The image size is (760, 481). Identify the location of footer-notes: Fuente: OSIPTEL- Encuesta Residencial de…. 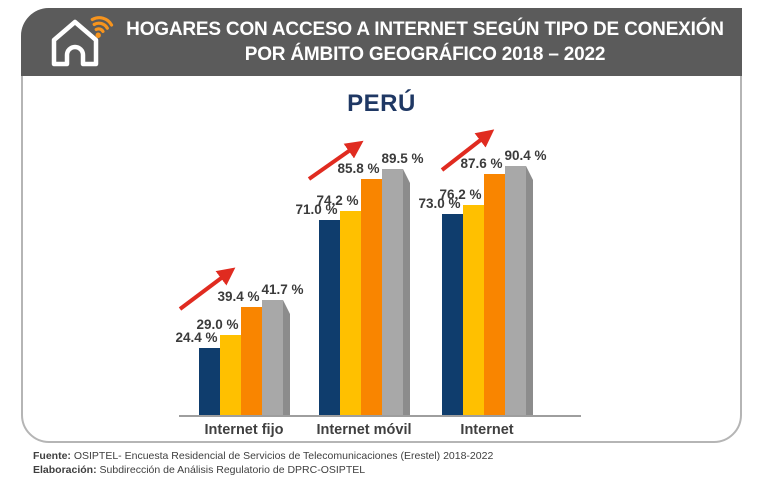
(263, 463).